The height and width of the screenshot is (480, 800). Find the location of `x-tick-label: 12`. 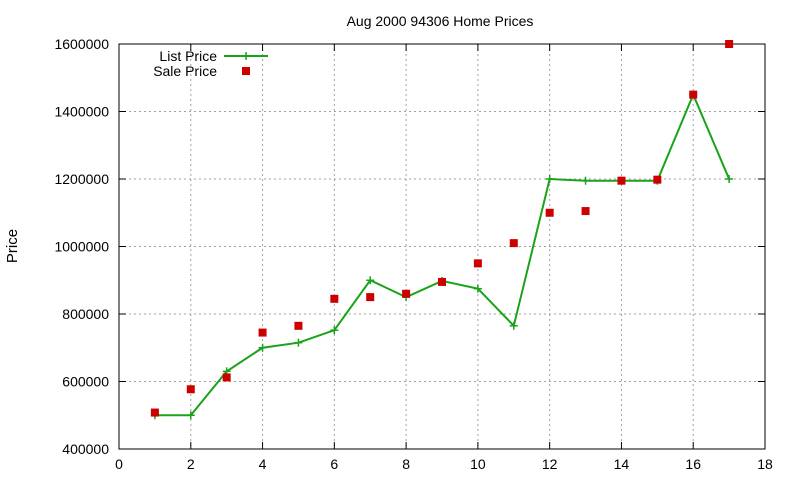

x-tick-label: 12 is located at coordinates (550, 464).